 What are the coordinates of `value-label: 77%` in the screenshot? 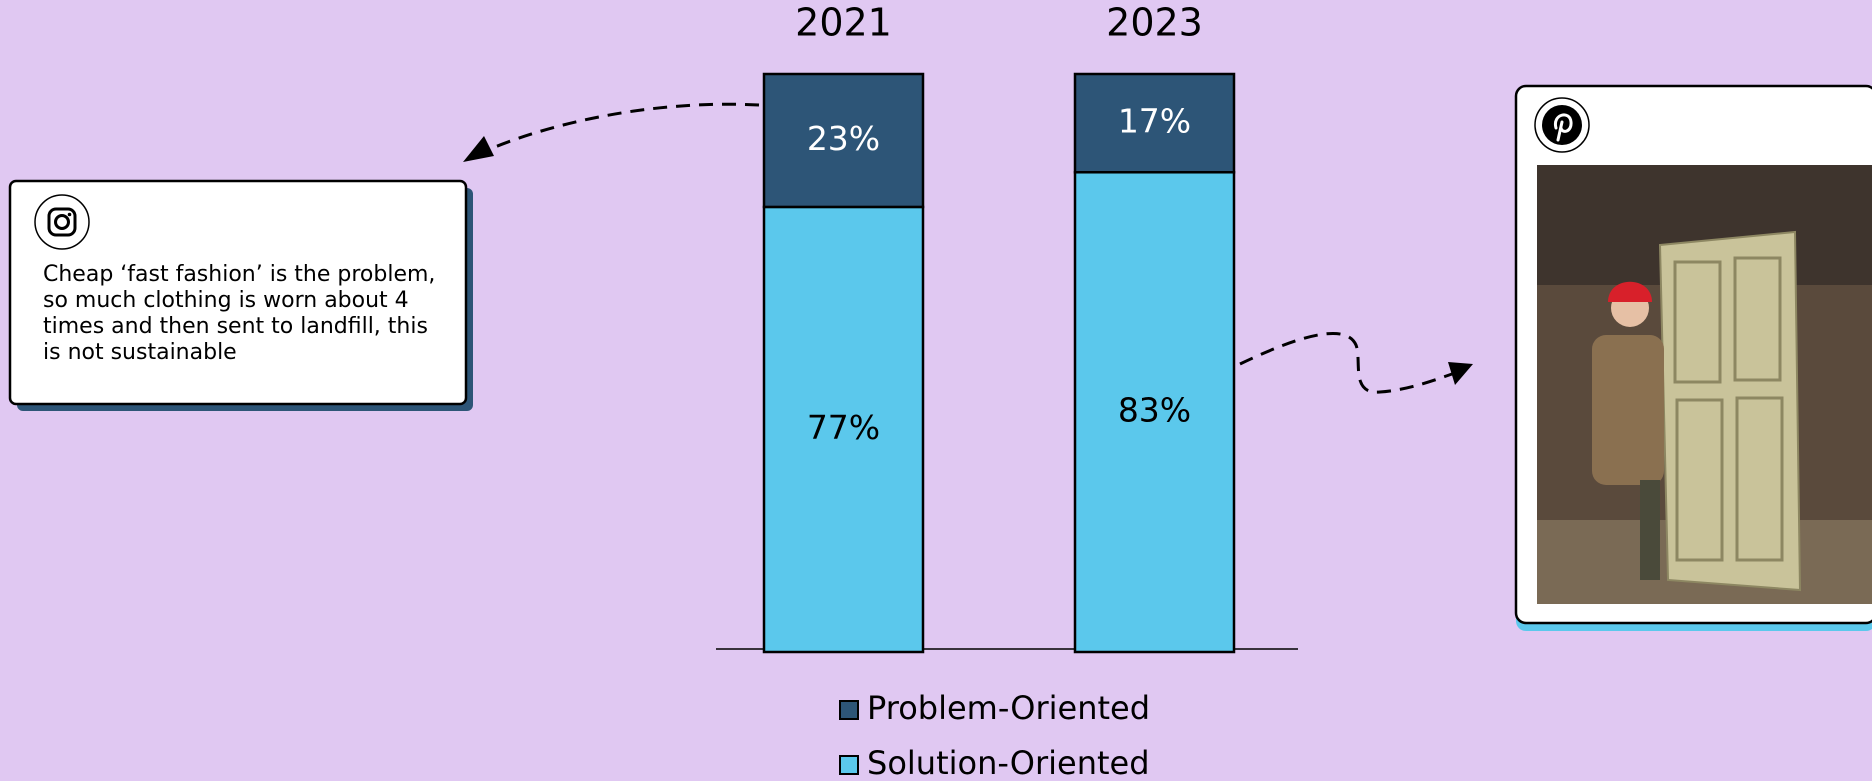 It's located at (843, 427).